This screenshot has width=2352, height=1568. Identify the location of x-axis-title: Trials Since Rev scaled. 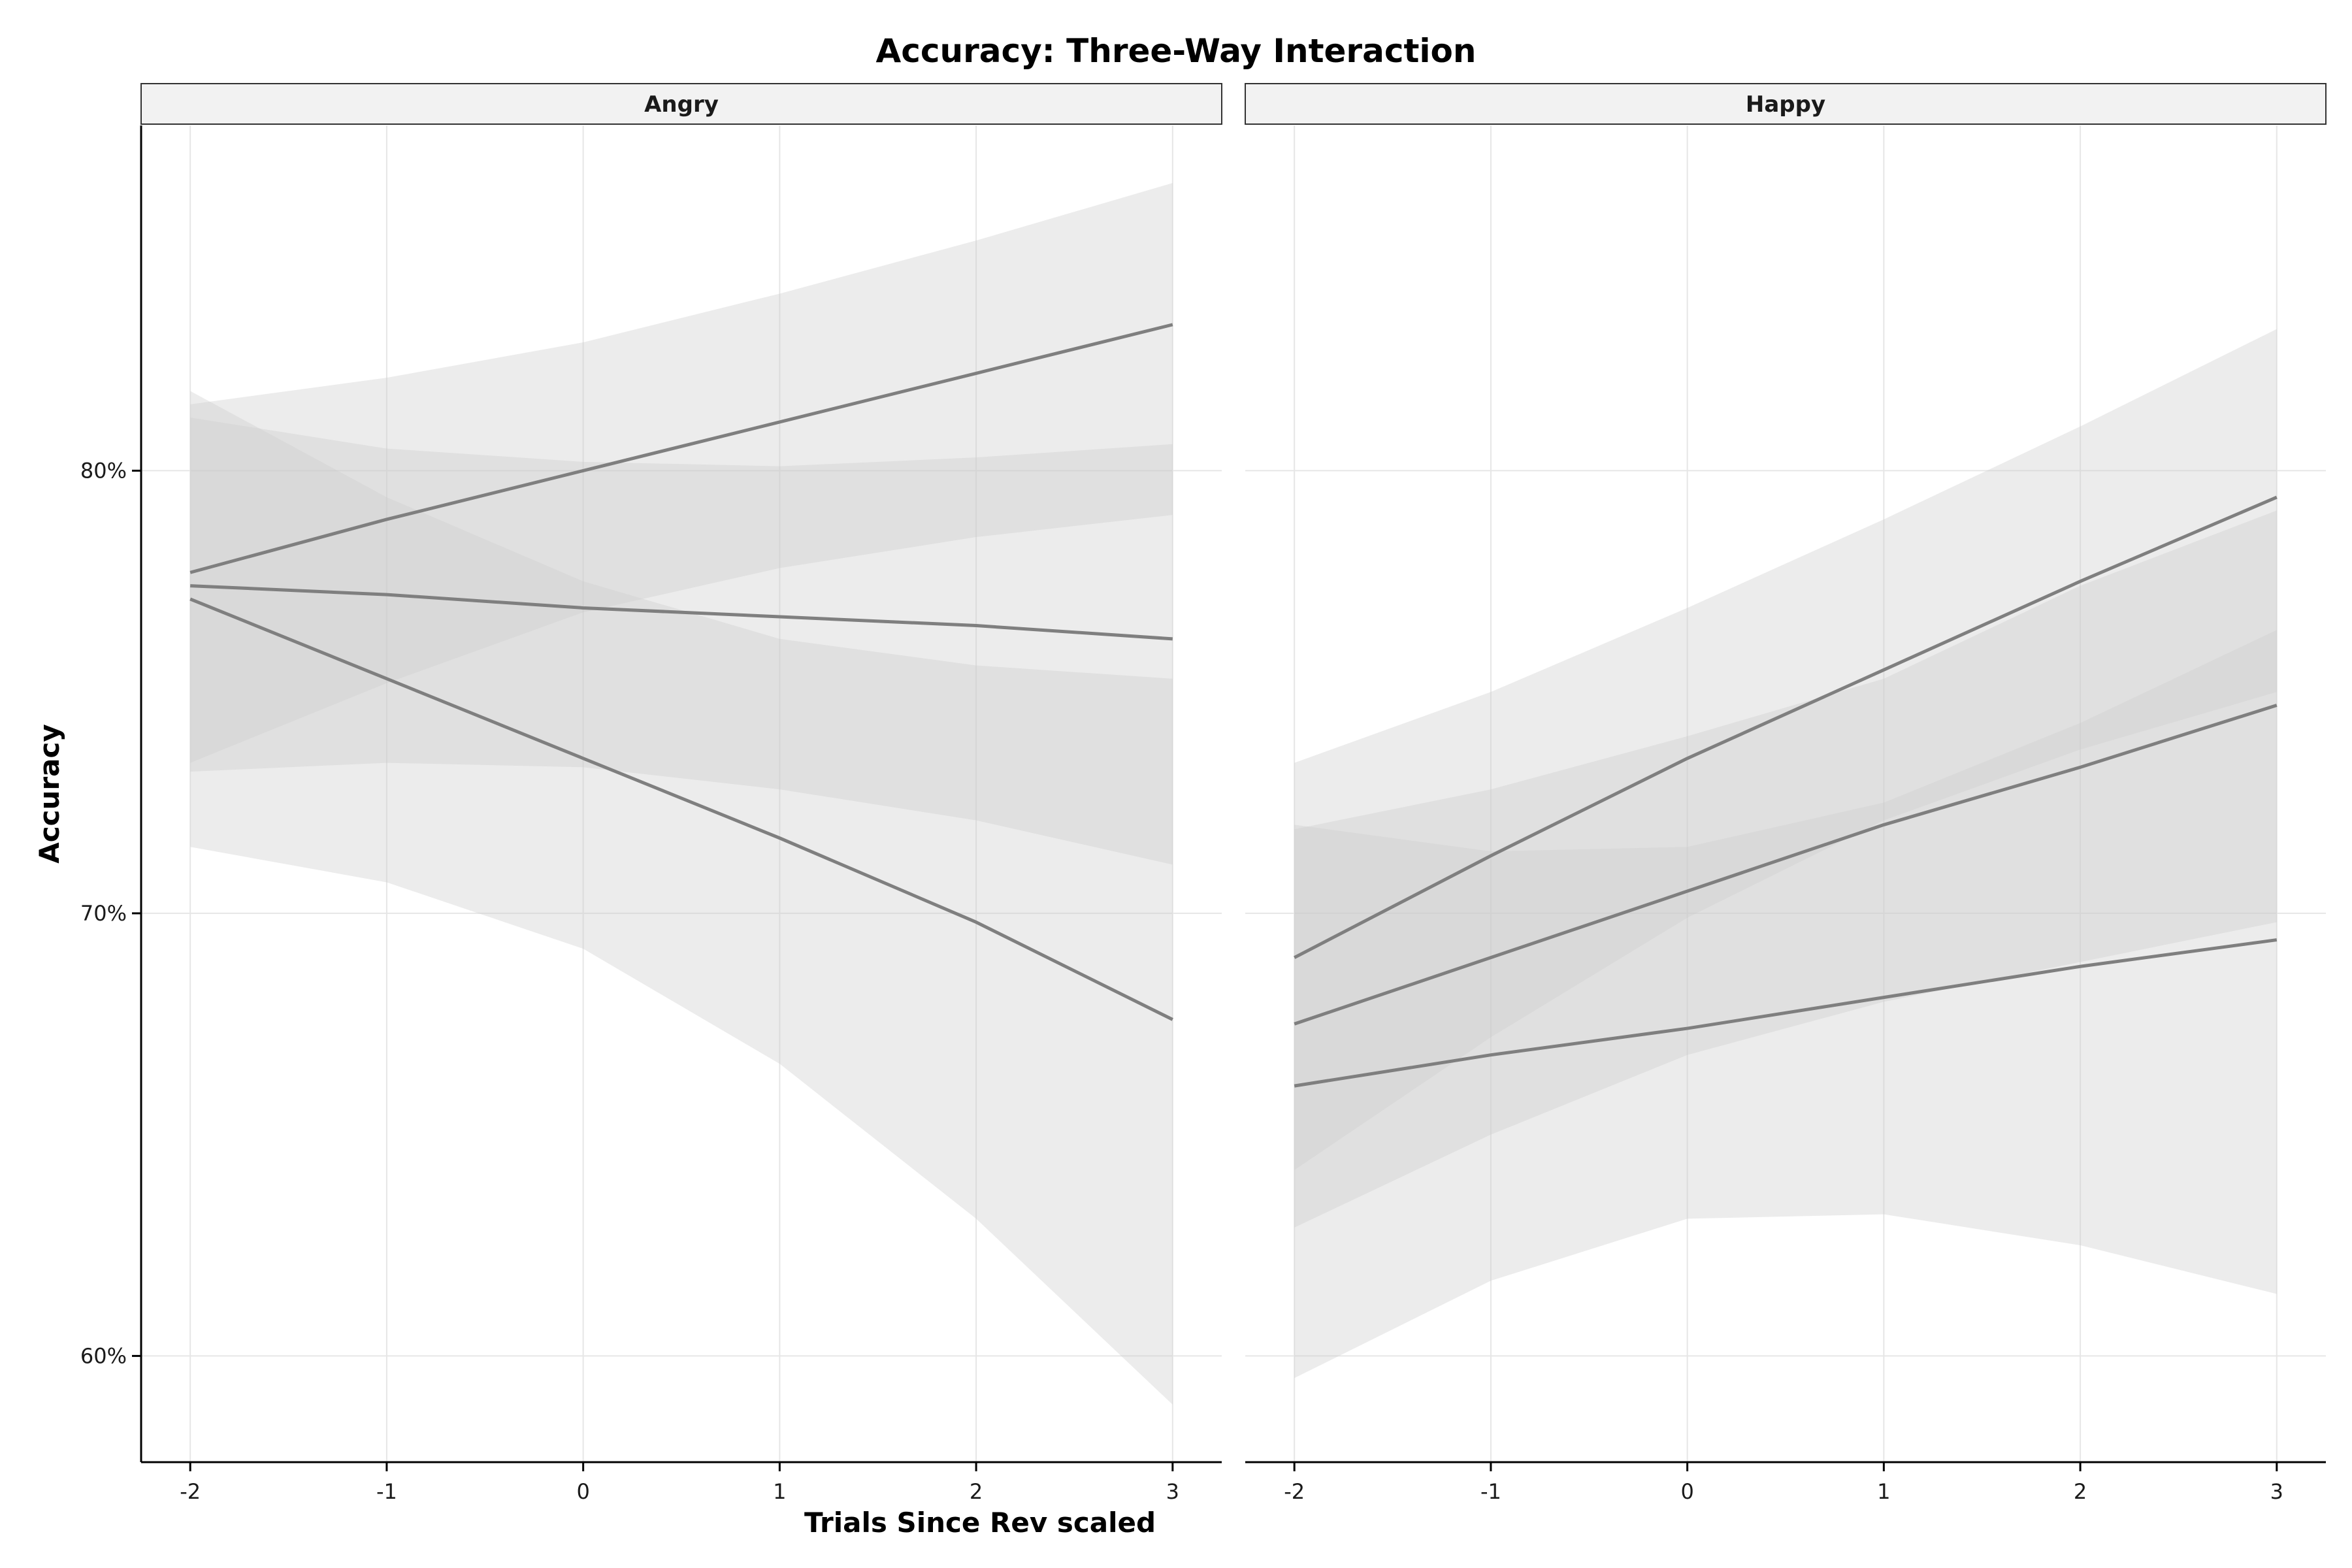
(980, 1523).